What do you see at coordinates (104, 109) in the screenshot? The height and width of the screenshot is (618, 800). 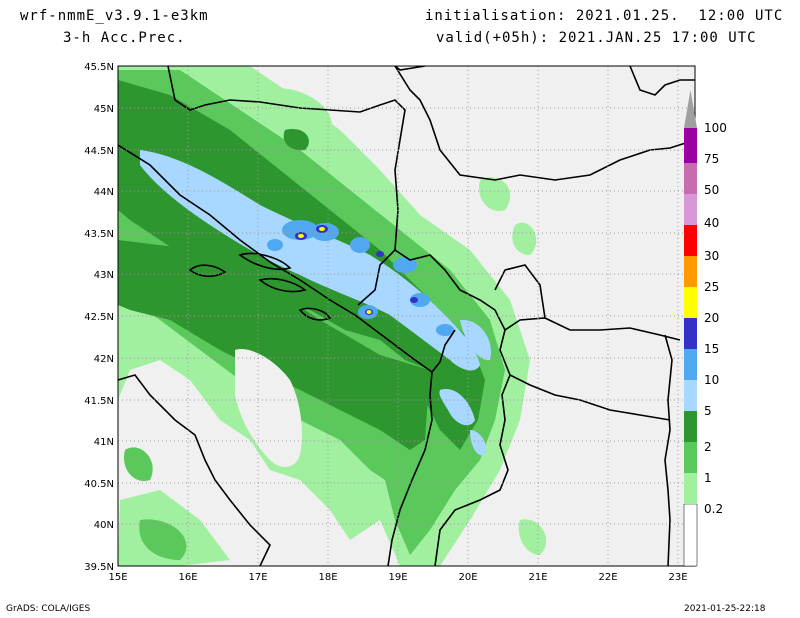 I see `lat-label: 45N` at bounding box center [104, 109].